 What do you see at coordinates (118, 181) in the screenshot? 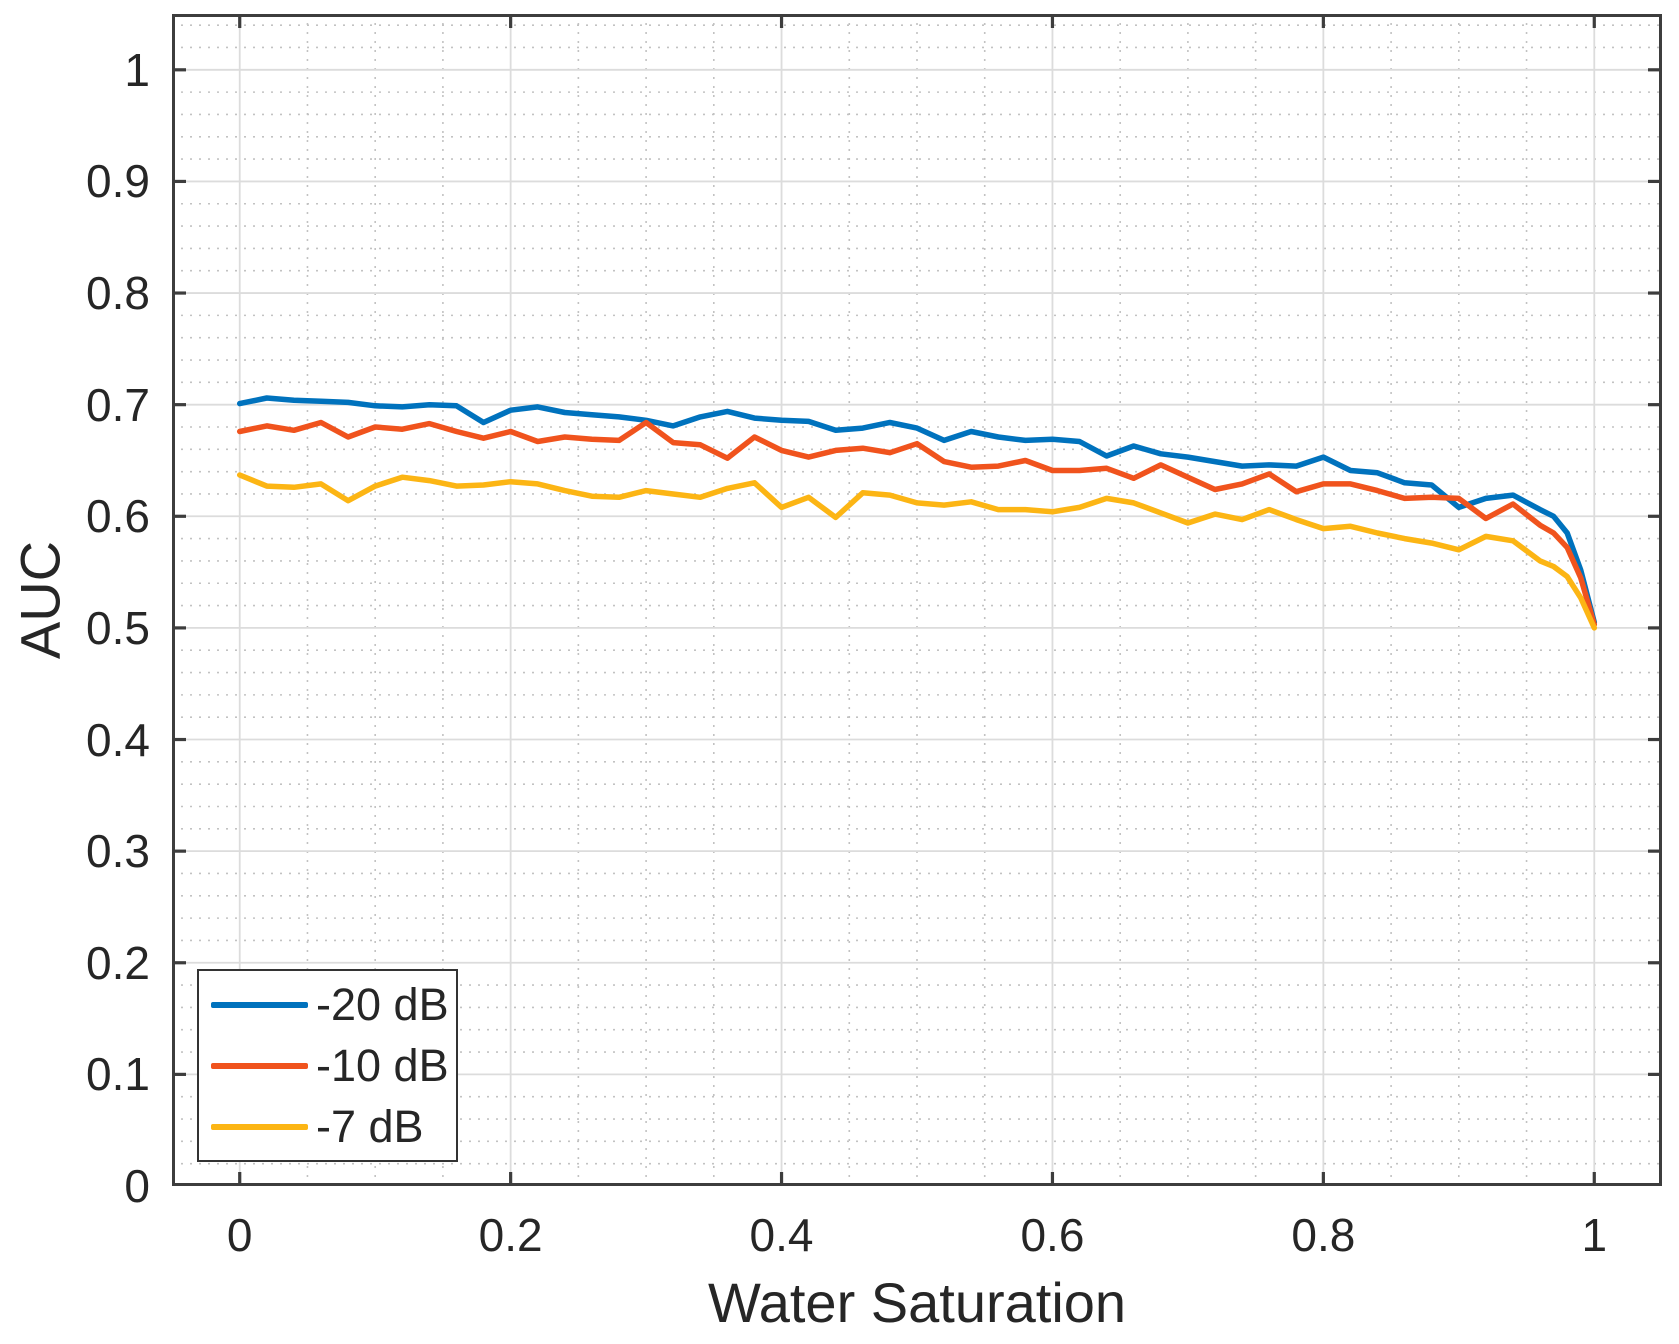
I see `y-tick-label: 0.9` at bounding box center [118, 181].